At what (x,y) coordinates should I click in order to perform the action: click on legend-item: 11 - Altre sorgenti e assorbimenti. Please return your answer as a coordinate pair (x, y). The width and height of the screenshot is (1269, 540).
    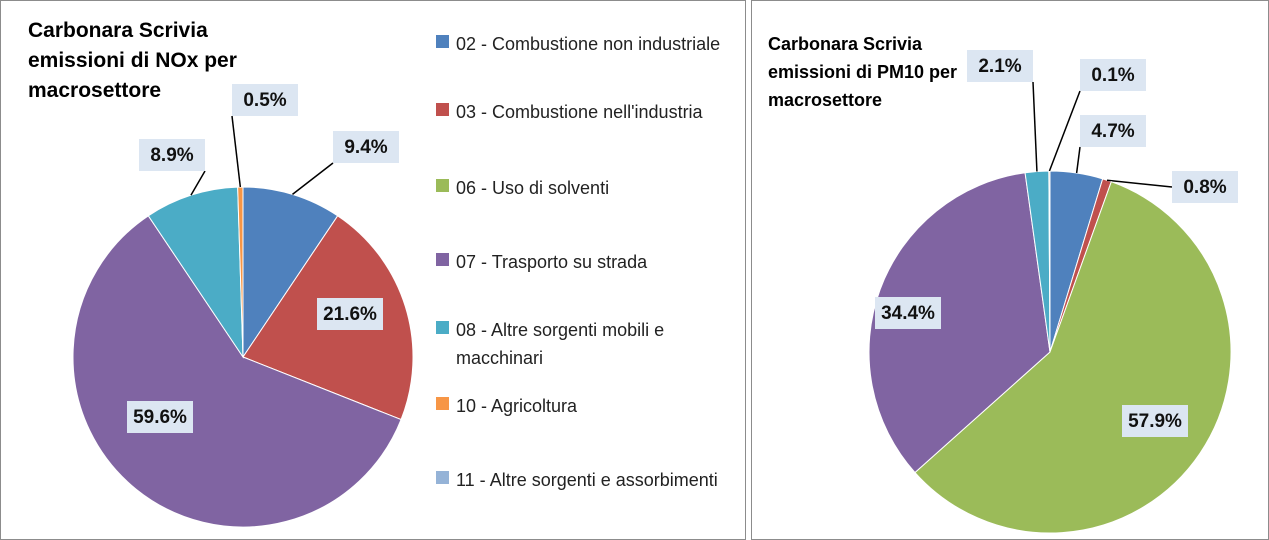
    Looking at the image, I should click on (586, 480).